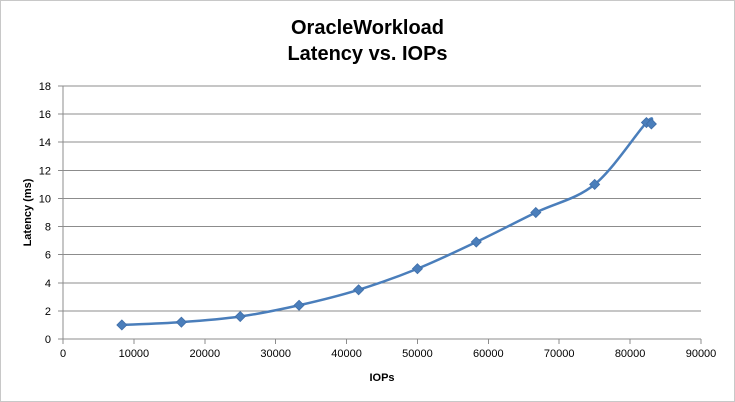 Image resolution: width=735 pixels, height=402 pixels. Describe the element at coordinates (45, 87) in the screenshot. I see `y-tick-label-9: 18` at that location.